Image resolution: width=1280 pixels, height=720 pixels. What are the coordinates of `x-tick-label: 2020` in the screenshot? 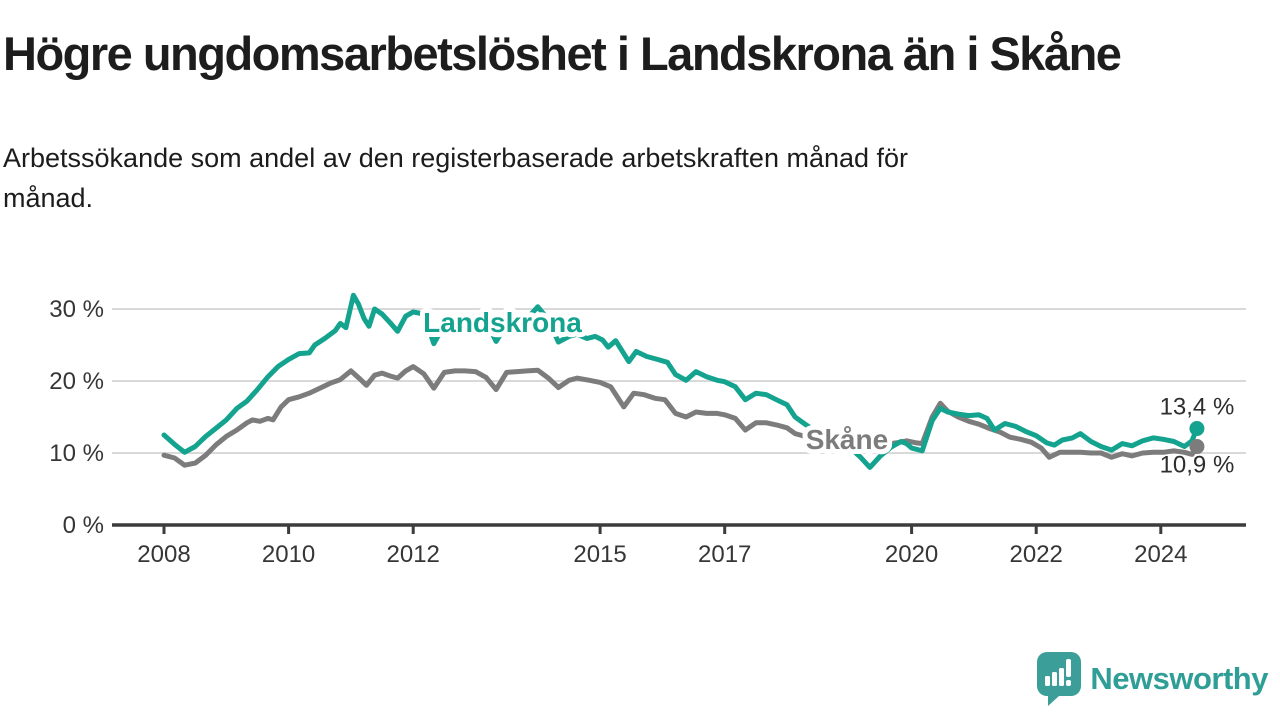 It's located at (911, 554).